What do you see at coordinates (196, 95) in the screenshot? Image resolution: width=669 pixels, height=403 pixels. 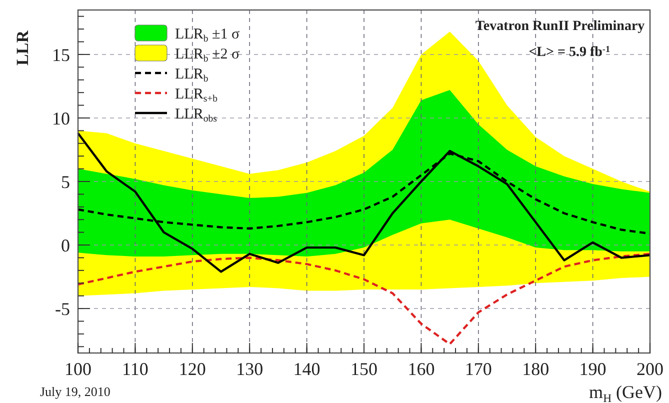 I see `legend-label: LLR$_{s+b}$` at bounding box center [196, 95].